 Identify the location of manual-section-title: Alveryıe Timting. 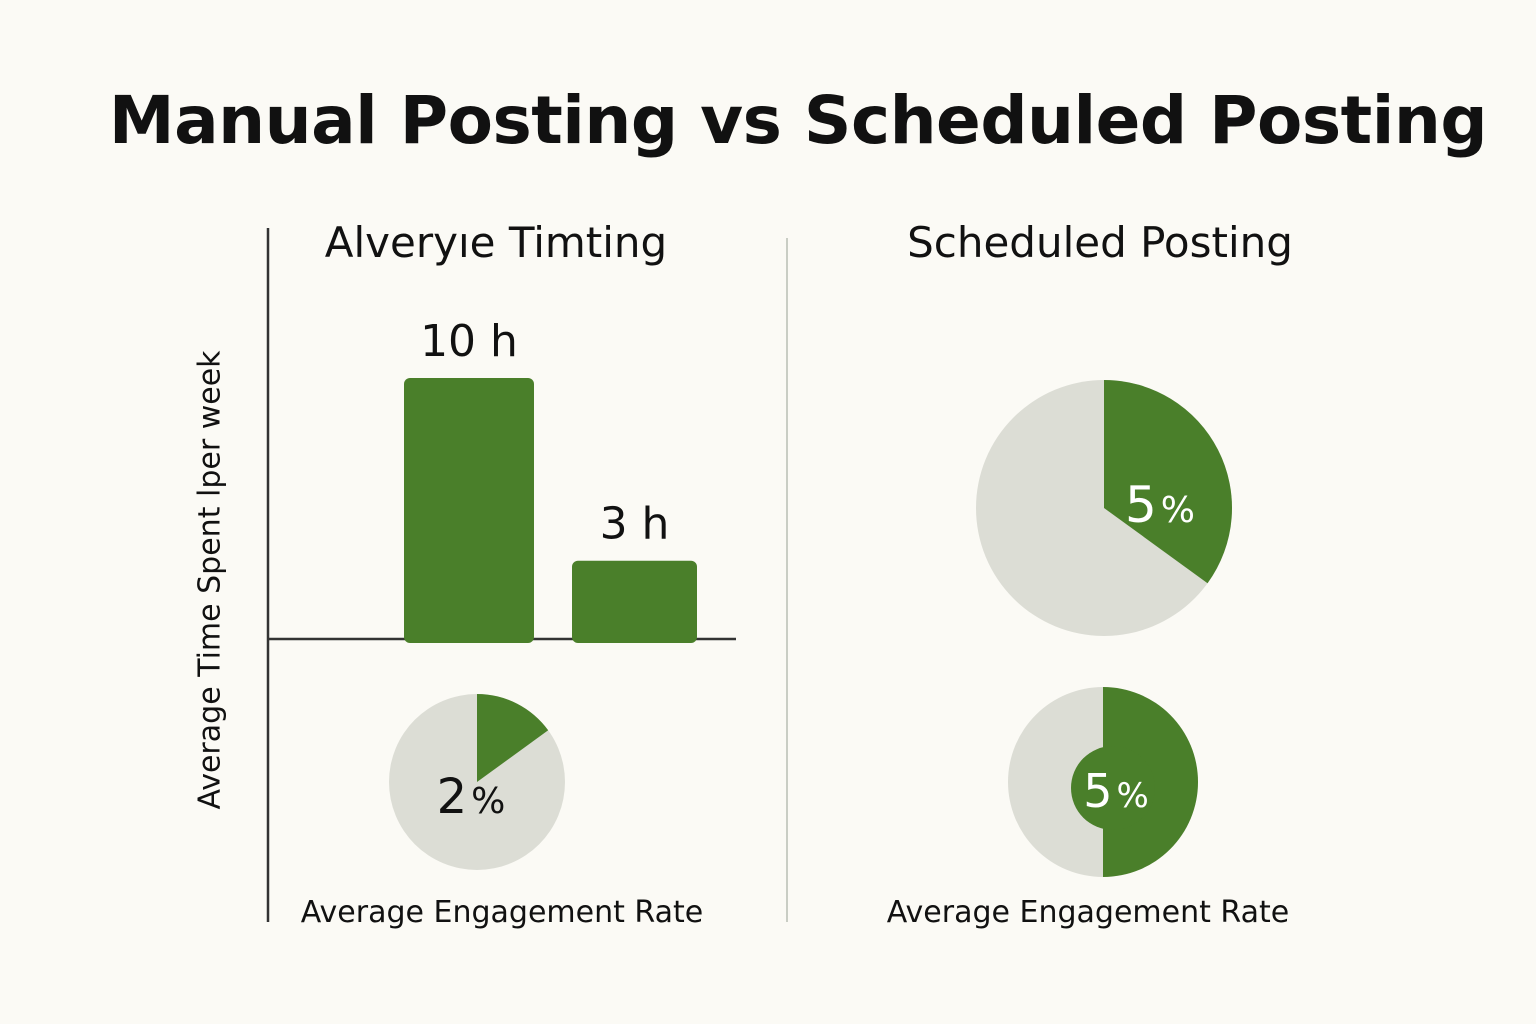
(496, 242).